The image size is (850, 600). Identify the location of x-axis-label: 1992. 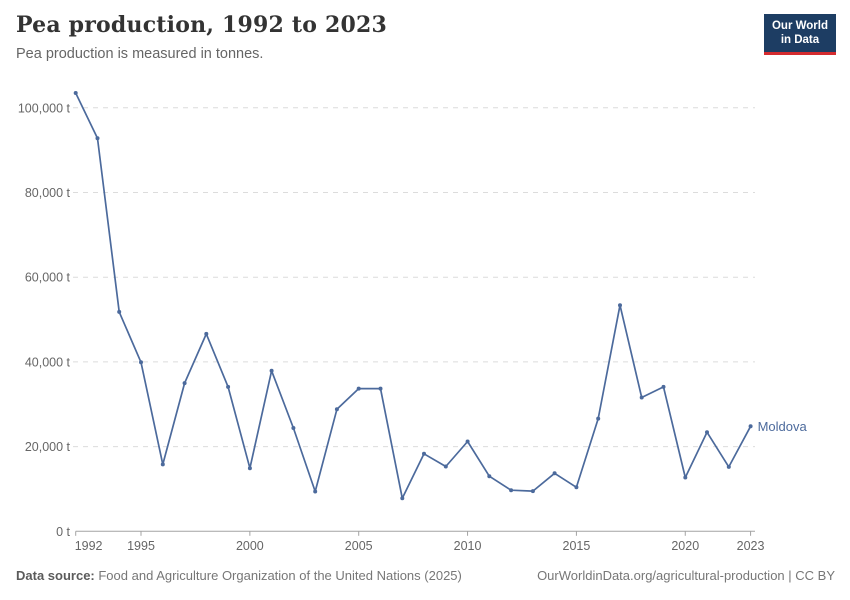
(89, 546).